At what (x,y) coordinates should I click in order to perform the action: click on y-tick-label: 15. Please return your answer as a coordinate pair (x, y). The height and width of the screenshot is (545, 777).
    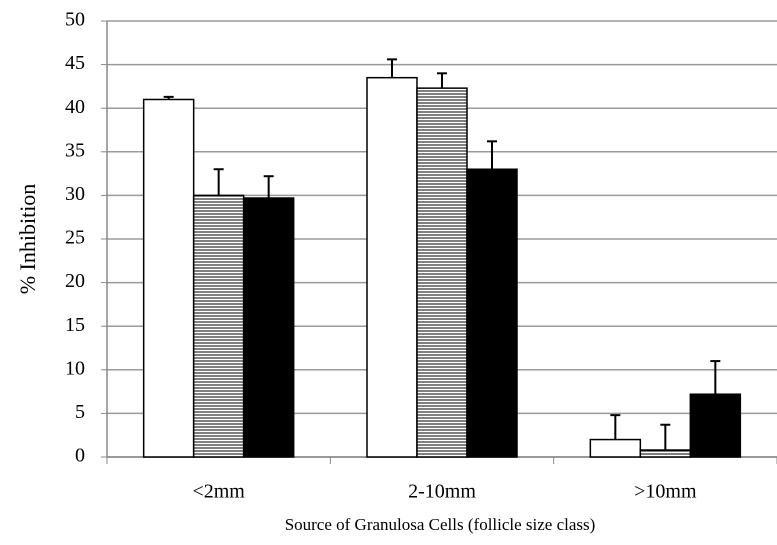
    Looking at the image, I should click on (75, 325).